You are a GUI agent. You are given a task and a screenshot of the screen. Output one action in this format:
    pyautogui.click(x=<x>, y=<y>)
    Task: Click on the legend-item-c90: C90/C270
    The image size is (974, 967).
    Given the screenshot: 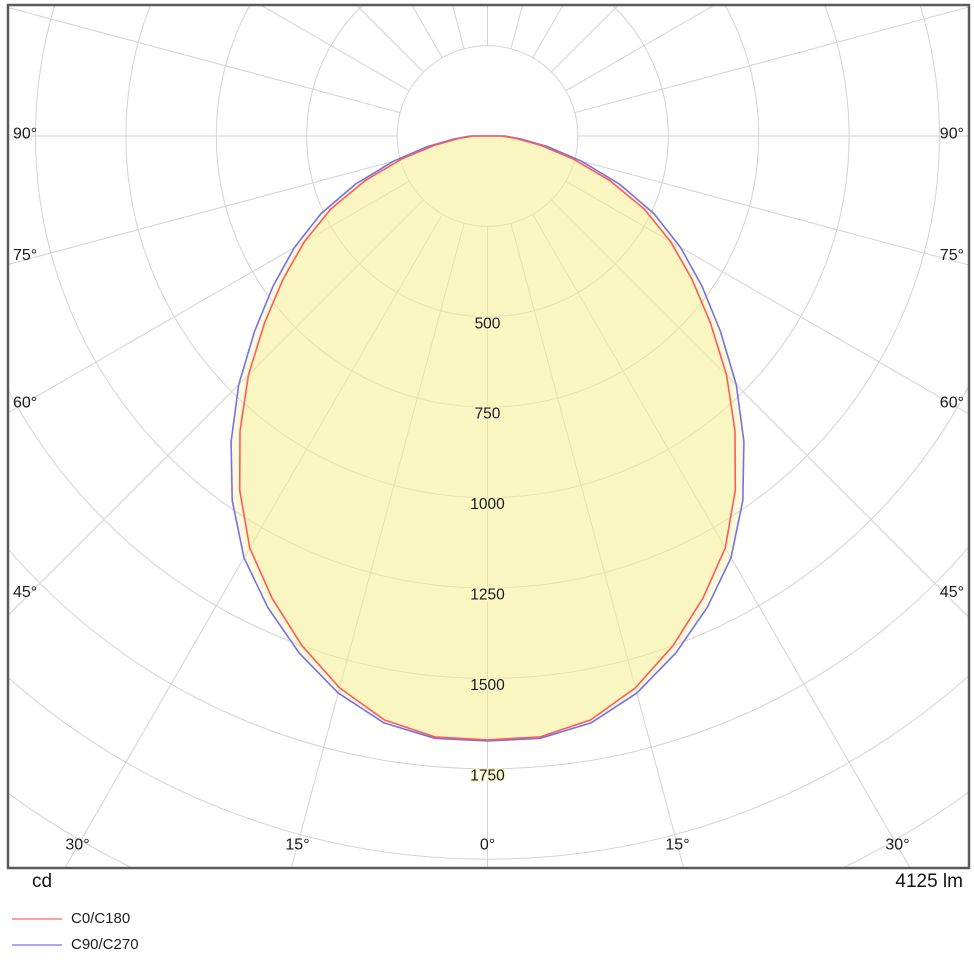 What is the action you would take?
    pyautogui.click(x=75, y=944)
    